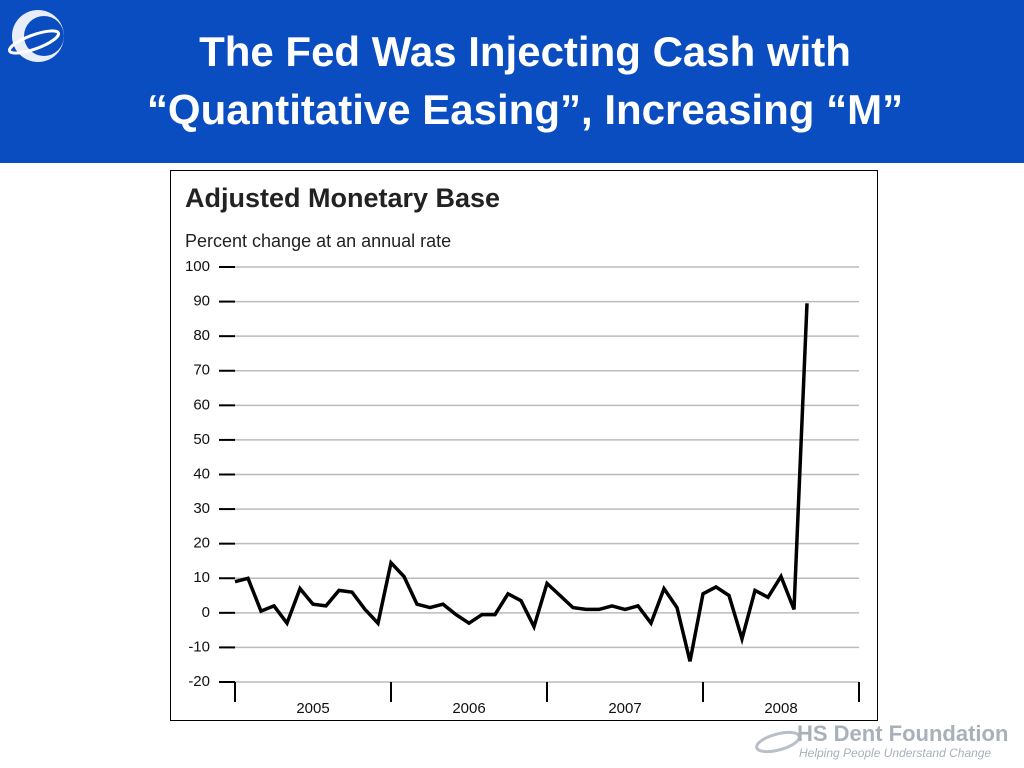 The image size is (1024, 768). What do you see at coordinates (201, 439) in the screenshot?
I see `y-tick-label: 50` at bounding box center [201, 439].